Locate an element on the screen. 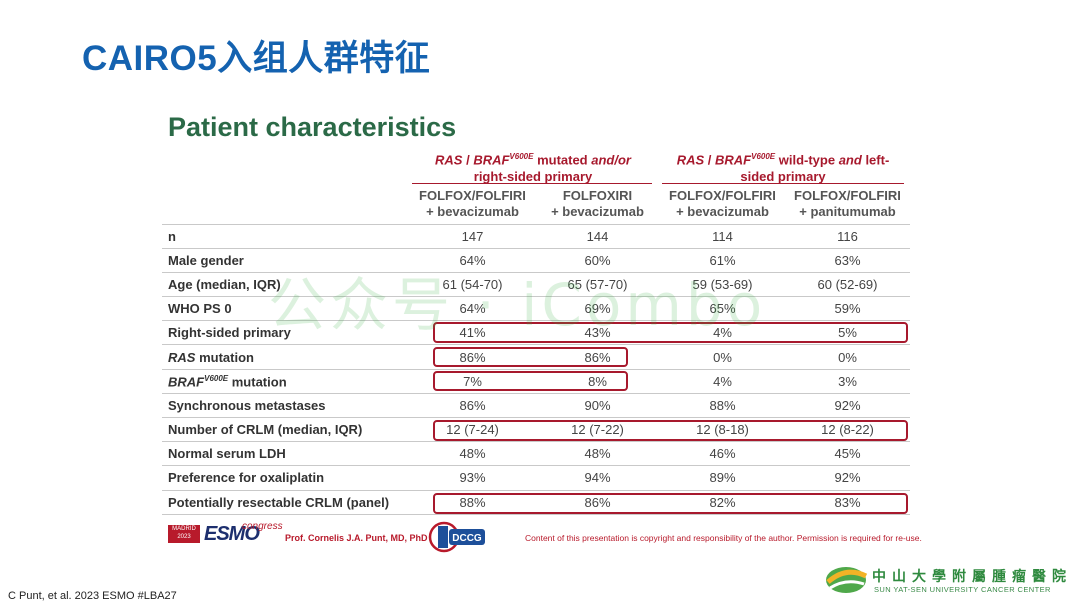 Image resolution: width=1080 pixels, height=608 pixels. presenter-name: Prof. Cornelis J.A. Punt, MD, PhD is located at coordinates (356, 538).